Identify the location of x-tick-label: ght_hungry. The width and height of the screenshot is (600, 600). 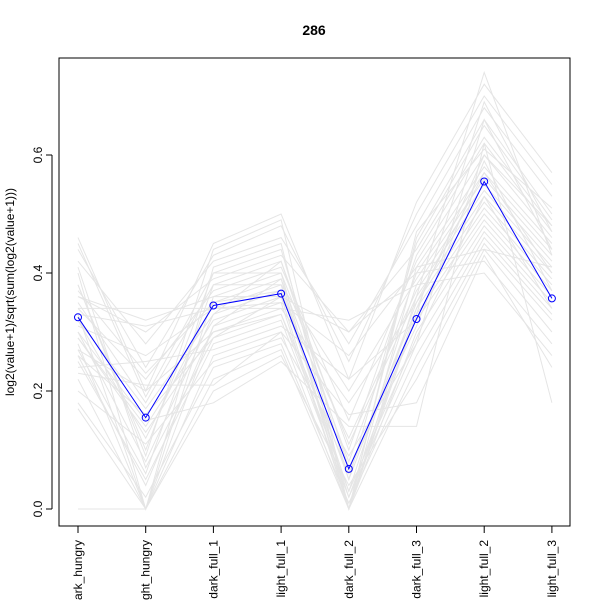
(146, 570).